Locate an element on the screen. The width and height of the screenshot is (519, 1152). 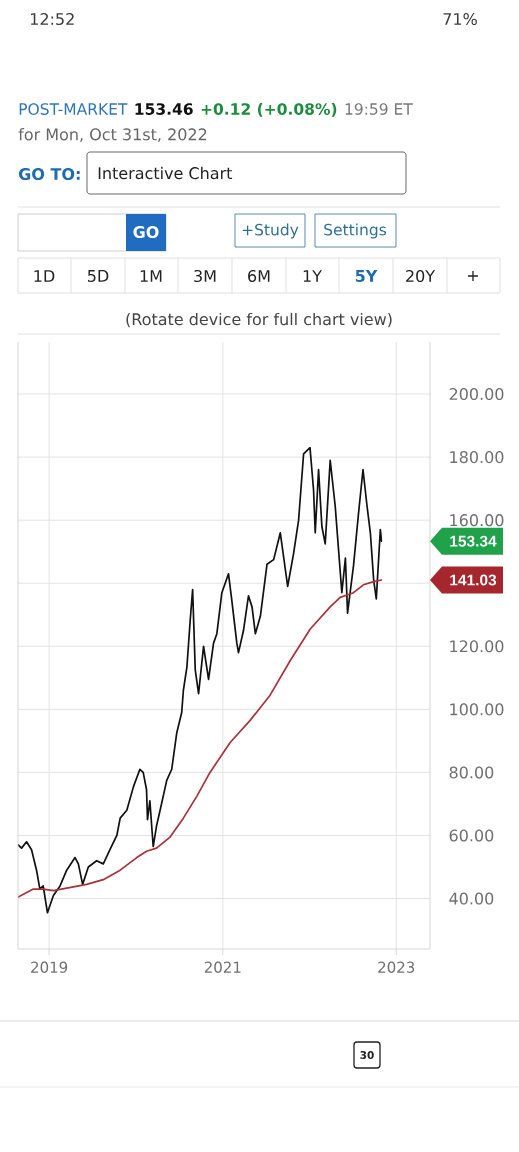
text: POST-MARKET is located at coordinates (73, 109).